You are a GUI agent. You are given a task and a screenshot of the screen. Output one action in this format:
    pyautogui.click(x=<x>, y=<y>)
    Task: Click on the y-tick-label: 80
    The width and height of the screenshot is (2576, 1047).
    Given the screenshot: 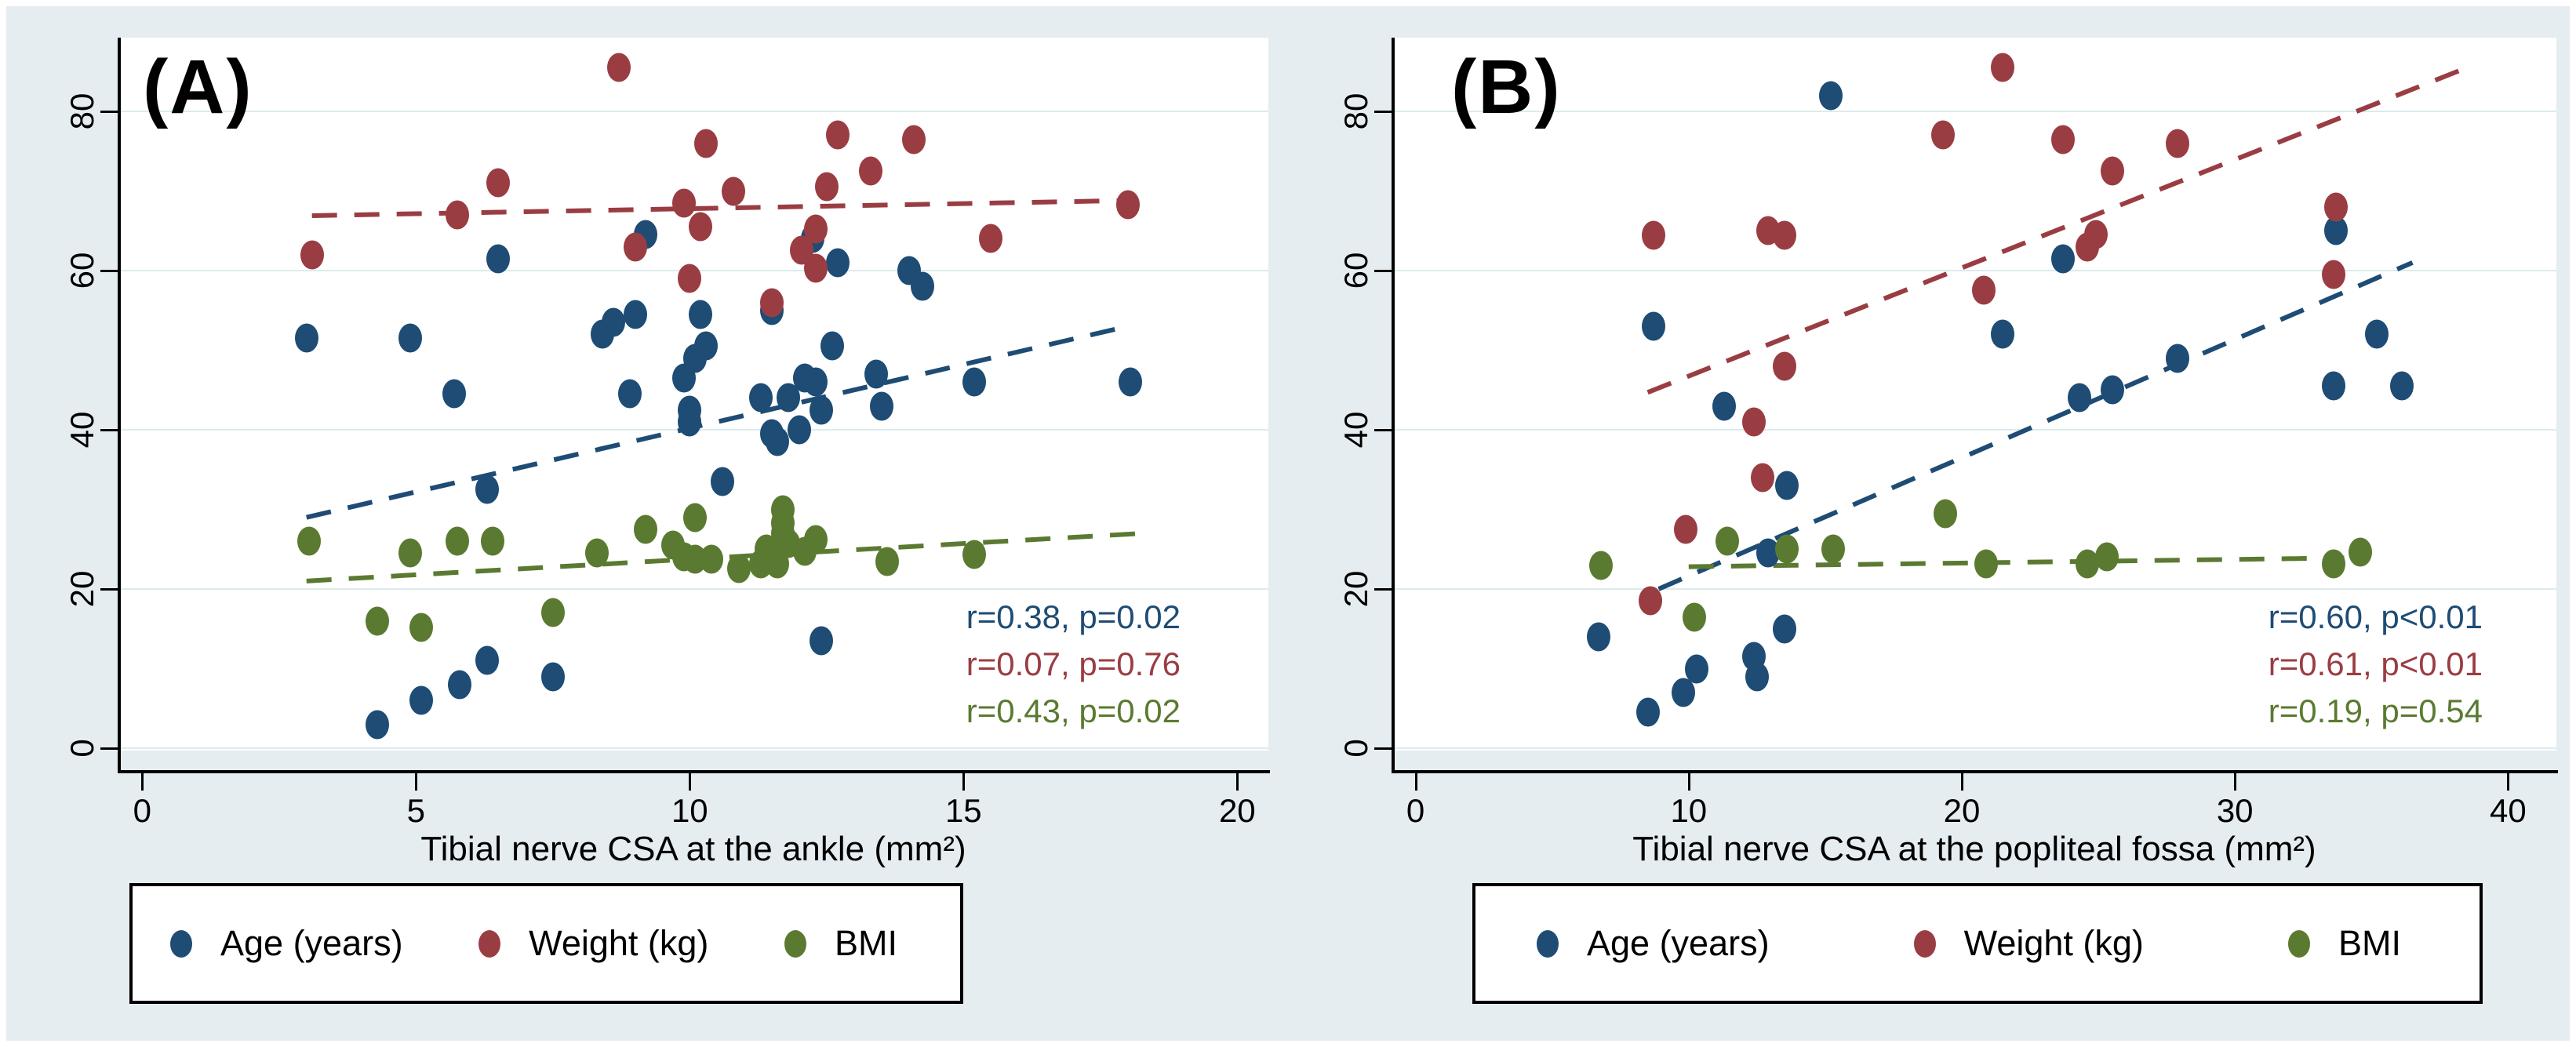 What is the action you would take?
    pyautogui.click(x=1355, y=111)
    